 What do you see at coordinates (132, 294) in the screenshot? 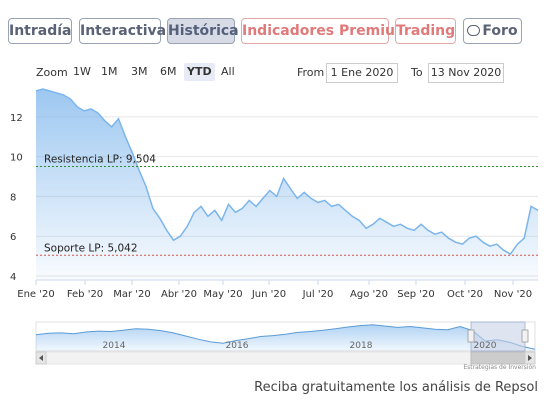
I see `x-tick-label: Mar '20` at bounding box center [132, 294].